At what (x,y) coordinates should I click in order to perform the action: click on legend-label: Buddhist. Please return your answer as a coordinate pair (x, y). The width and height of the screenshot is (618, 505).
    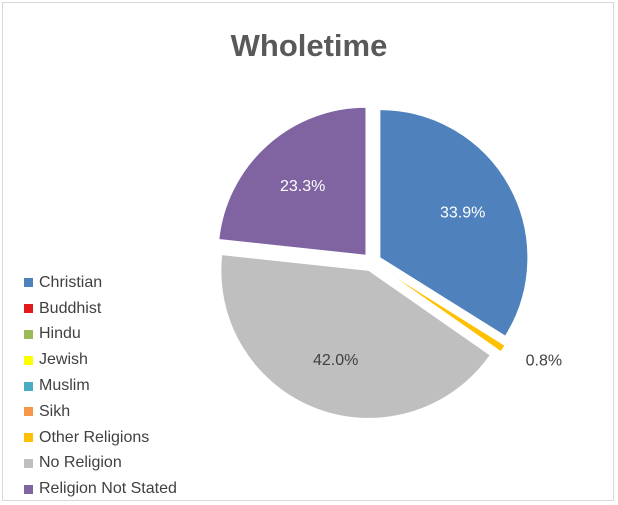
    Looking at the image, I should click on (70, 308).